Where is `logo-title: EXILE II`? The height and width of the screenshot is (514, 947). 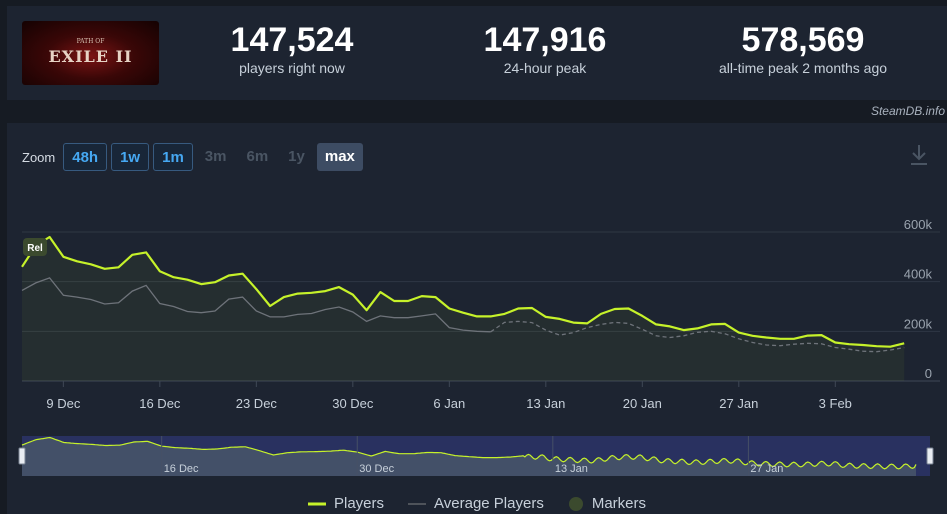 logo-title: EXILE II is located at coordinates (90, 56).